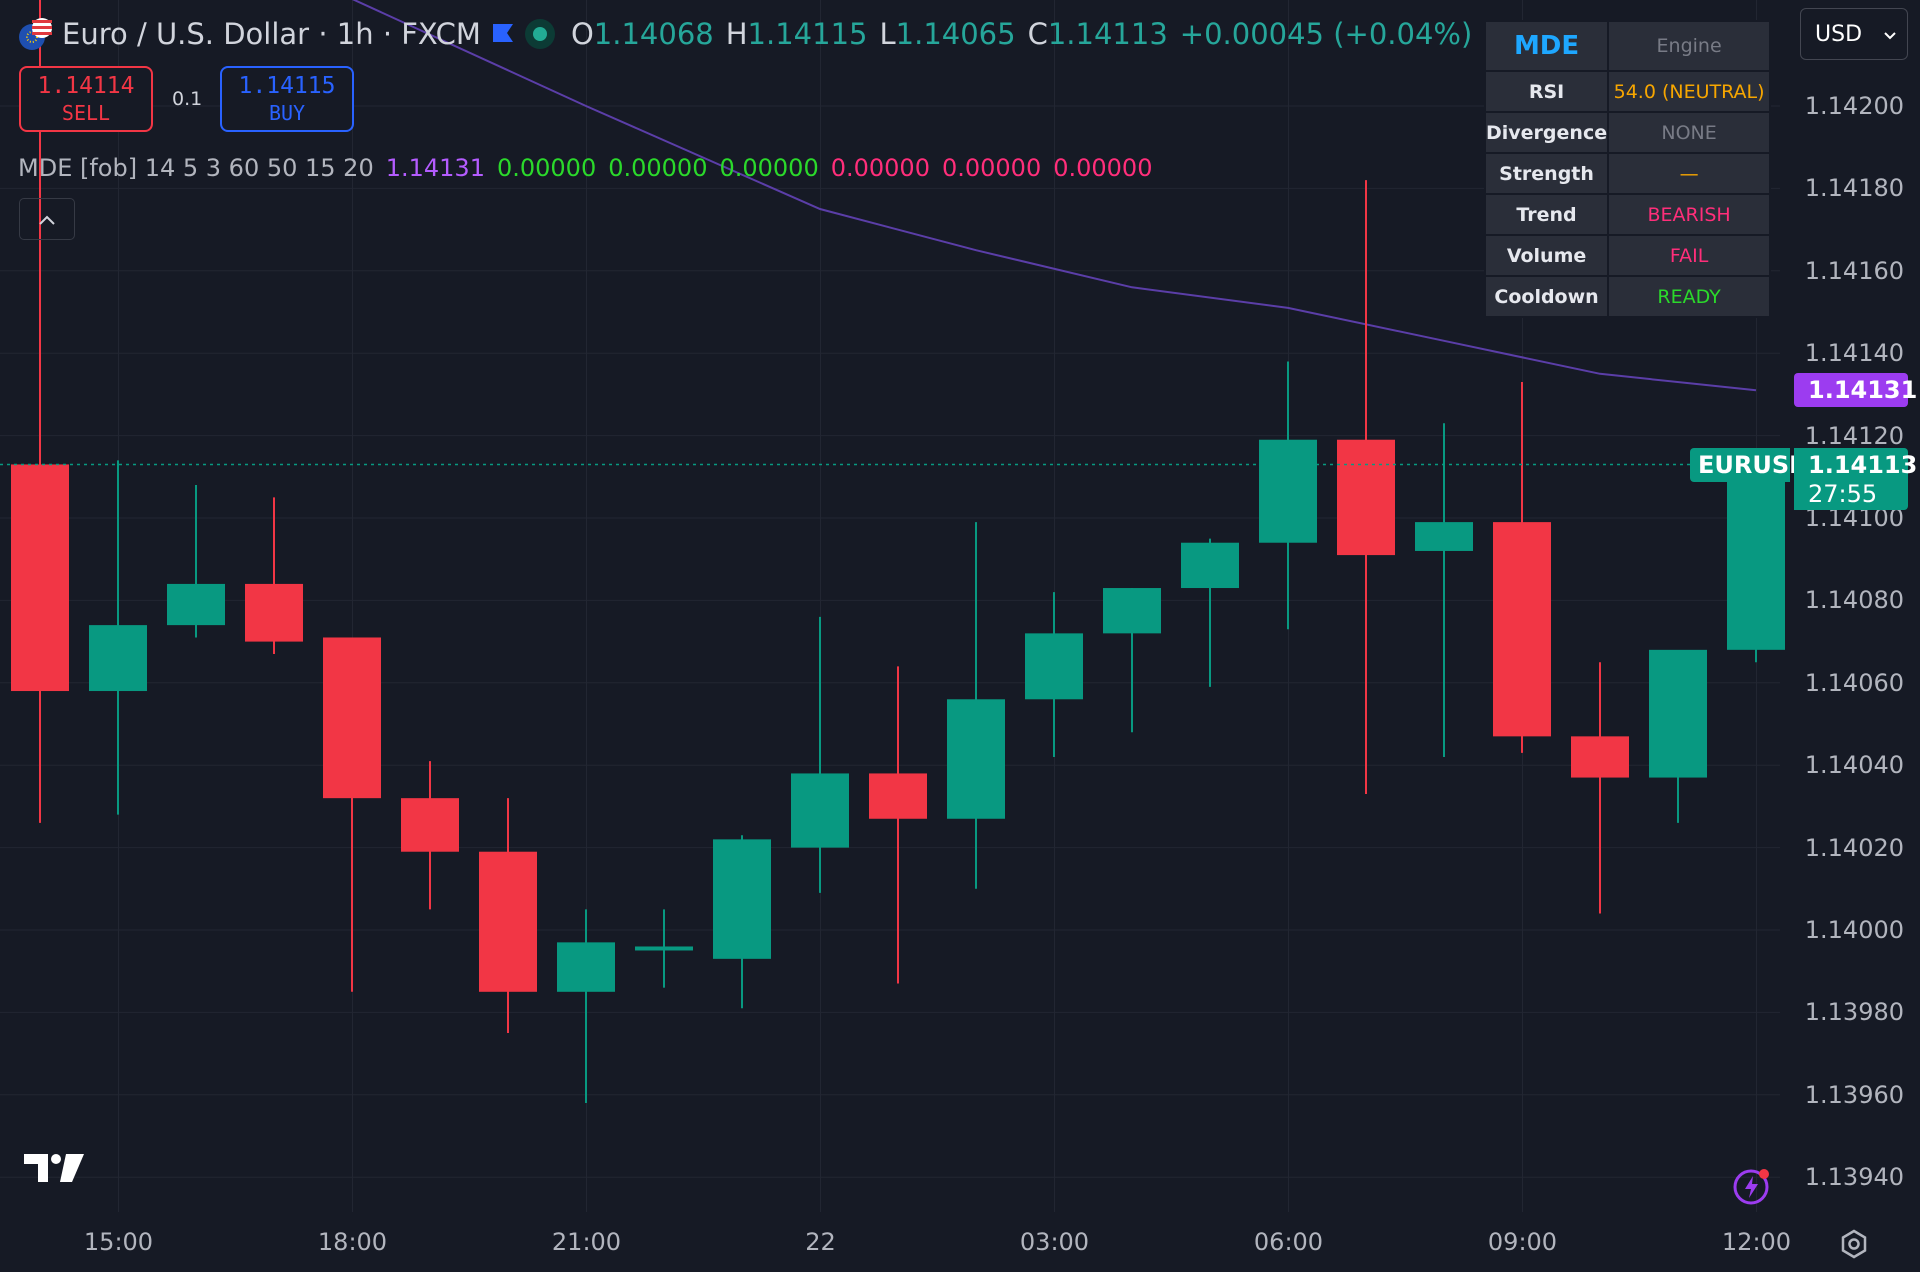 The width and height of the screenshot is (1920, 1272). What do you see at coordinates (86, 113) in the screenshot?
I see `sell-label: SELL` at bounding box center [86, 113].